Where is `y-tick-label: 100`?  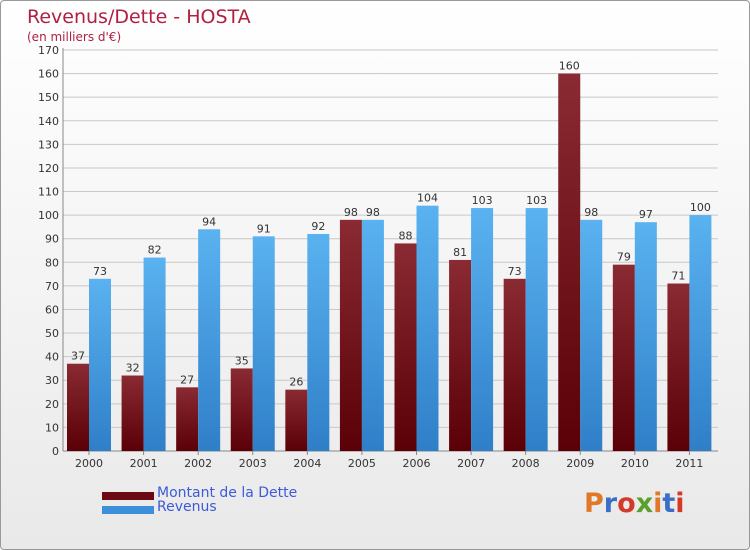
y-tick-label: 100 is located at coordinates (48, 215).